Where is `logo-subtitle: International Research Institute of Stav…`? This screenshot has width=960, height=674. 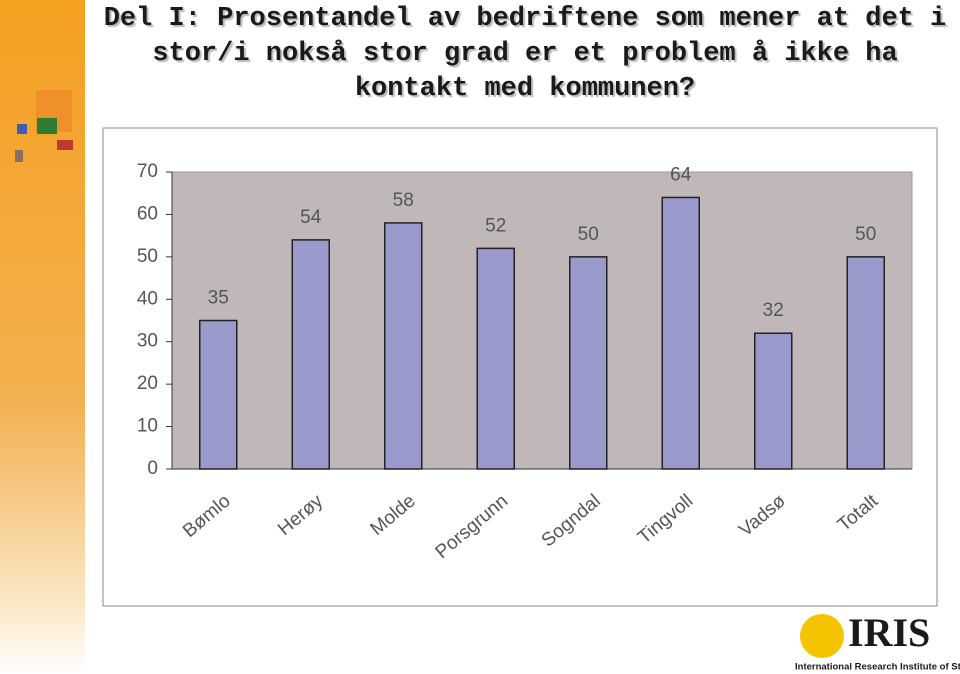
logo-subtitle: International Research Institute of Stav… is located at coordinates (877, 667).